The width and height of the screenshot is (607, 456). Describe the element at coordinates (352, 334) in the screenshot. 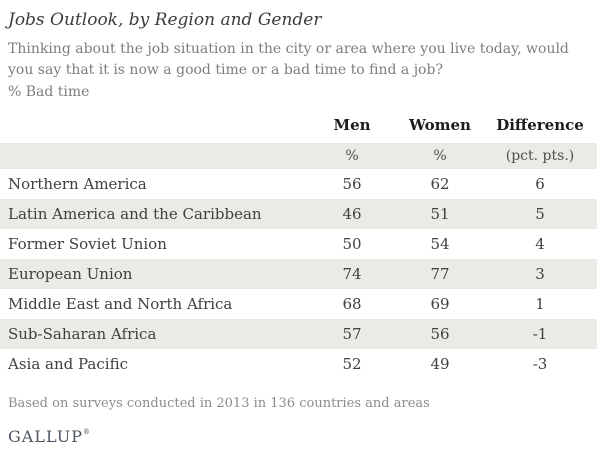

I see `men-value: 57` at that location.